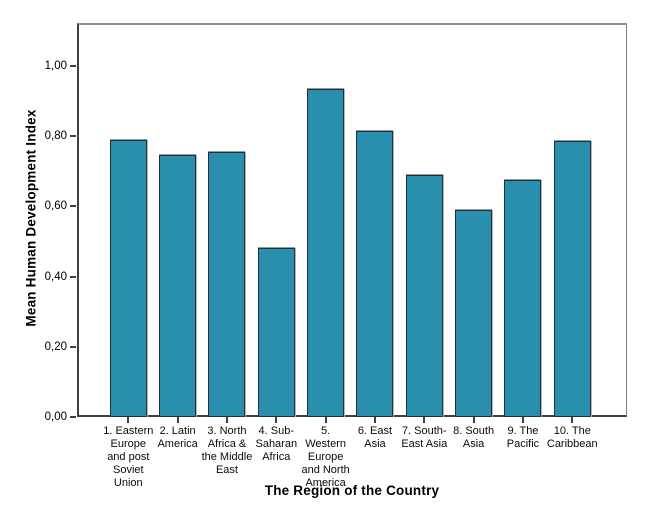 This screenshot has width=662, height=520. I want to click on x-category-label-sub-saharan-africa: 4. Sub- Saharan Africa, so click(276, 444).